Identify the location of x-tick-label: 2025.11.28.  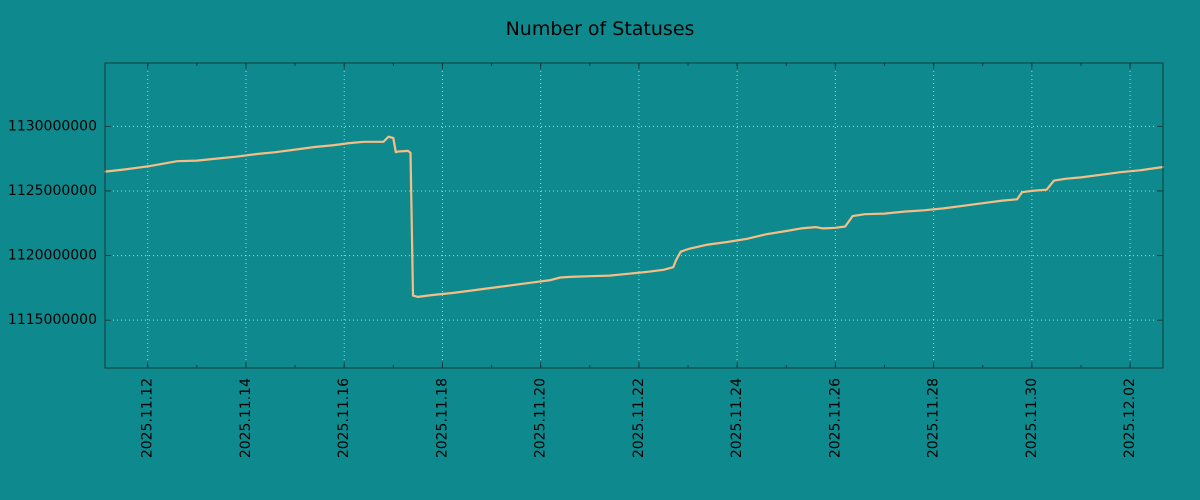
(934, 418).